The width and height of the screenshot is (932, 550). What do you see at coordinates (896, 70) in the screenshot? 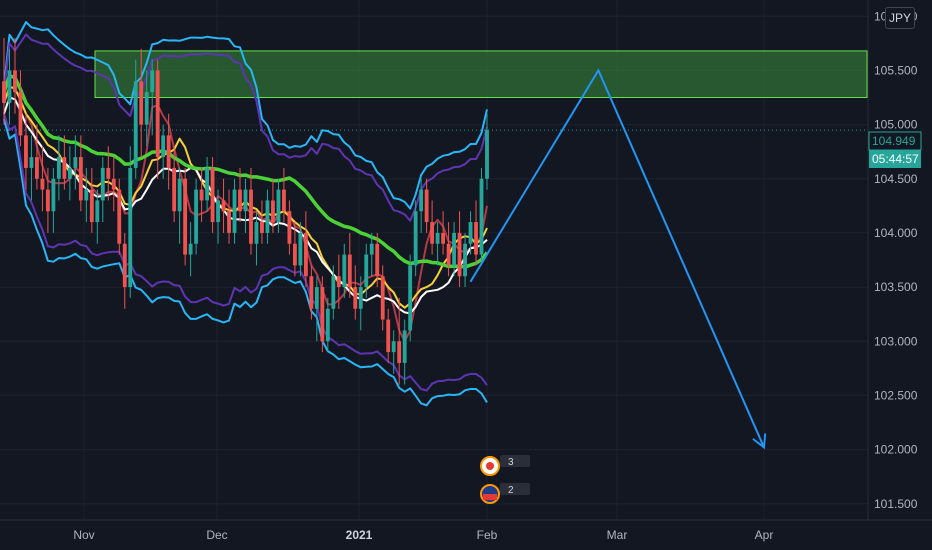
I see `price-tick-label: 105.500` at bounding box center [896, 70].